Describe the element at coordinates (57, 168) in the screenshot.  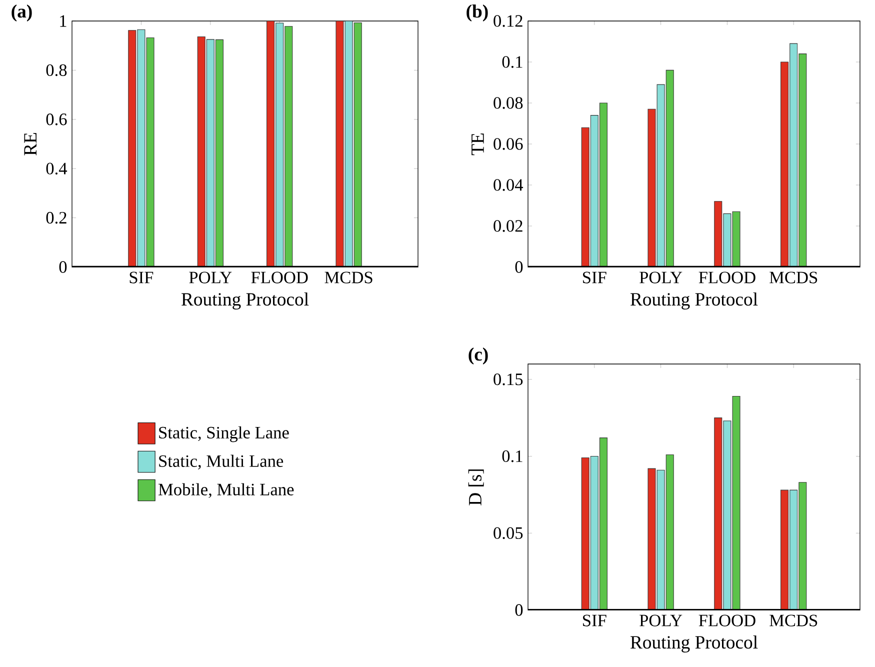
I see `y-tick-label: 0.4` at that location.